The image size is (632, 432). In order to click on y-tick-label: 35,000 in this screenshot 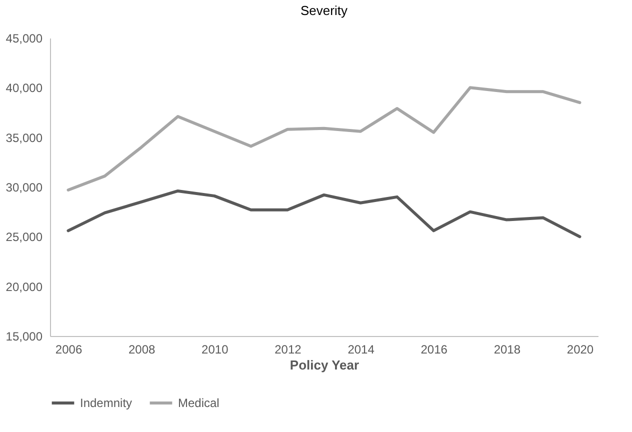, I will do `click(24, 137)`.